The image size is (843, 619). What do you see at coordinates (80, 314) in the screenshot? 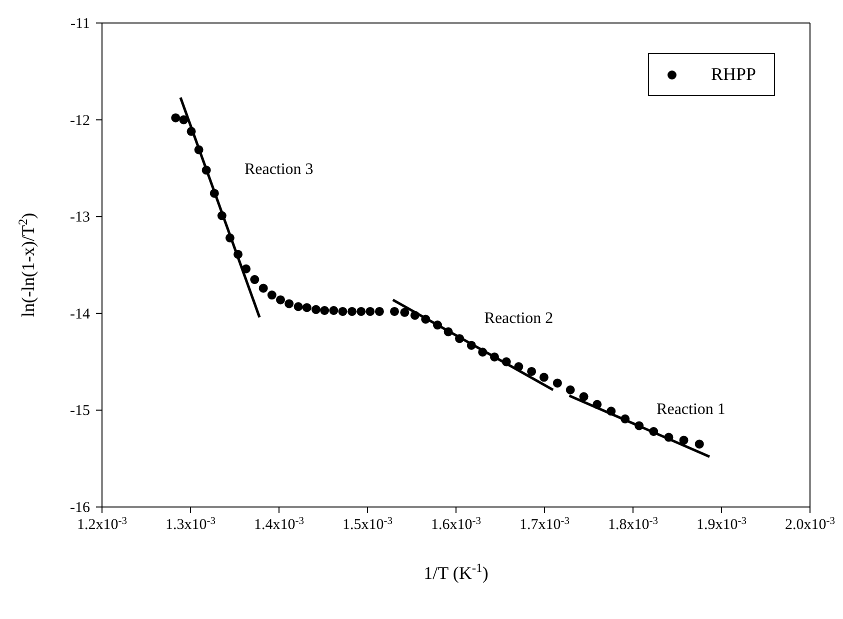
I see `y-tick-label: -14` at bounding box center [80, 314].